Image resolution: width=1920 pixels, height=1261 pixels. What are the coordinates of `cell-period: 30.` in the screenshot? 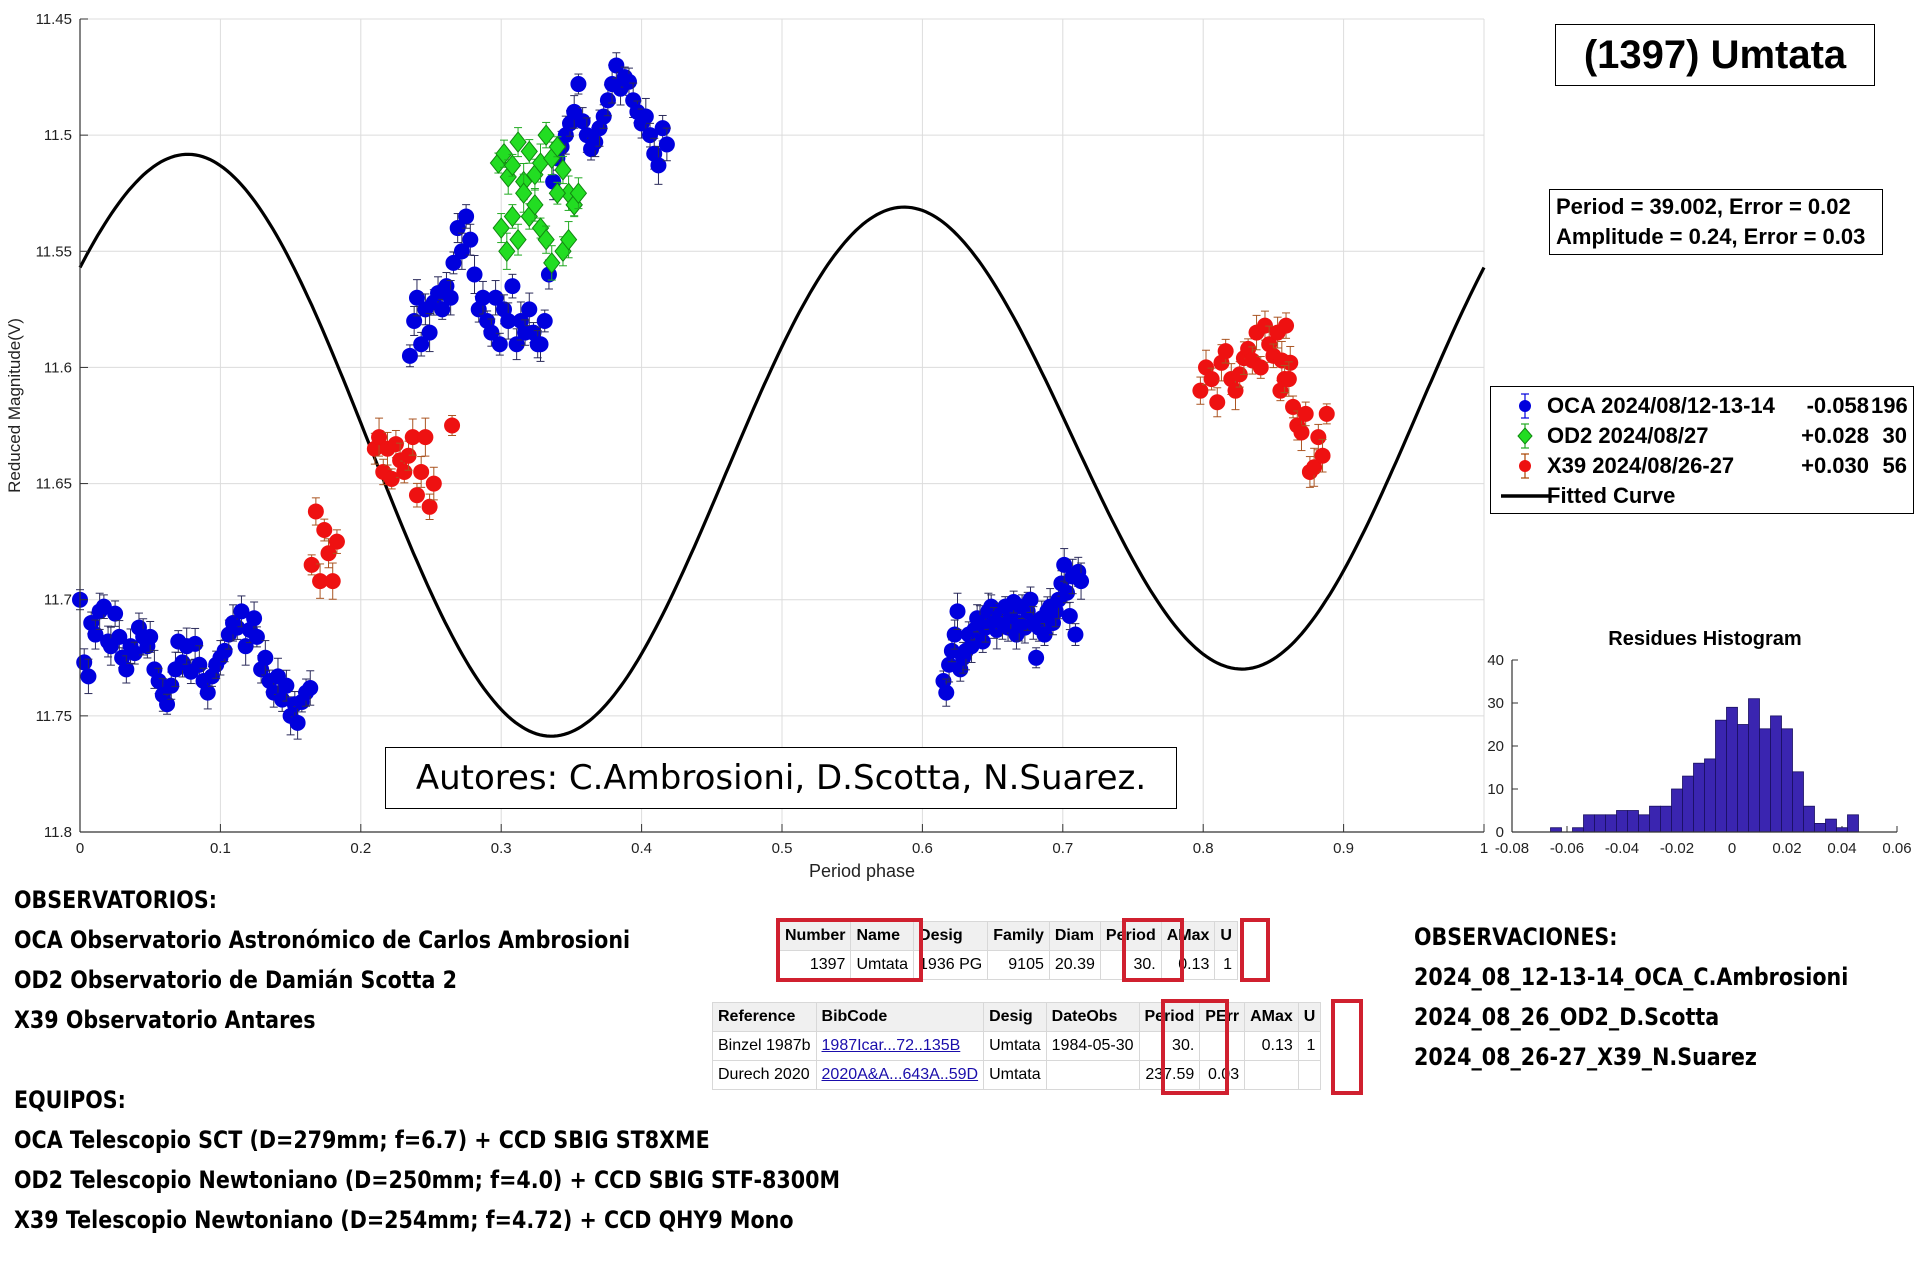 It's located at (1169, 1046).